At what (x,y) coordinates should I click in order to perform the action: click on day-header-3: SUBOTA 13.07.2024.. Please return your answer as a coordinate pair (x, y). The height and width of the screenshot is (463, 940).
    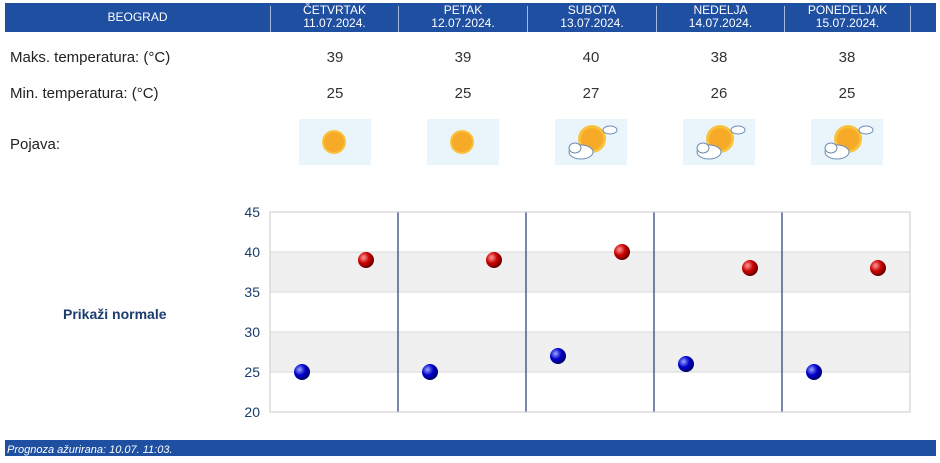
    Looking at the image, I should click on (592, 17).